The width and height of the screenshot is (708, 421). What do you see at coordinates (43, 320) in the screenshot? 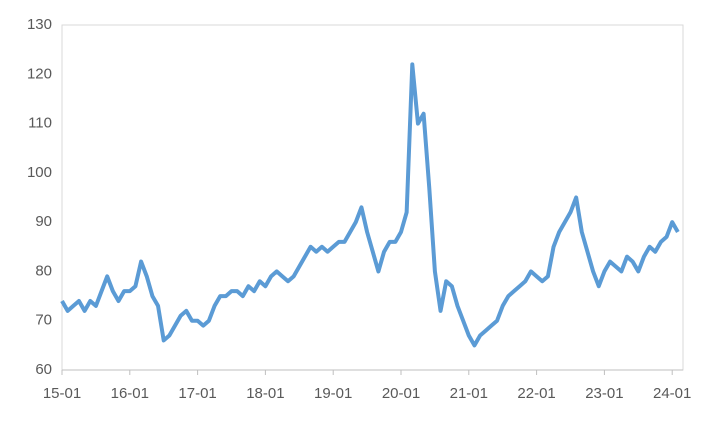
I see `y-tick-label: 70` at bounding box center [43, 320].